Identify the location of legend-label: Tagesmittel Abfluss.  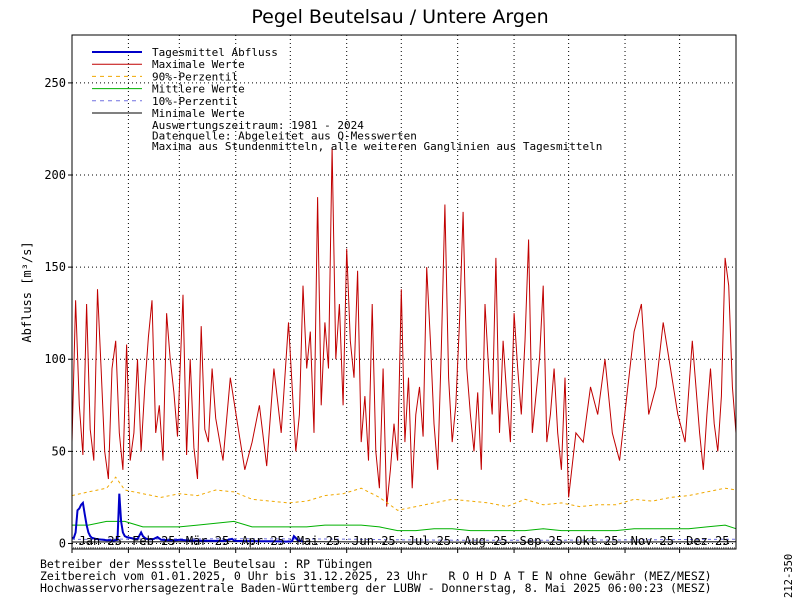
(215, 52).